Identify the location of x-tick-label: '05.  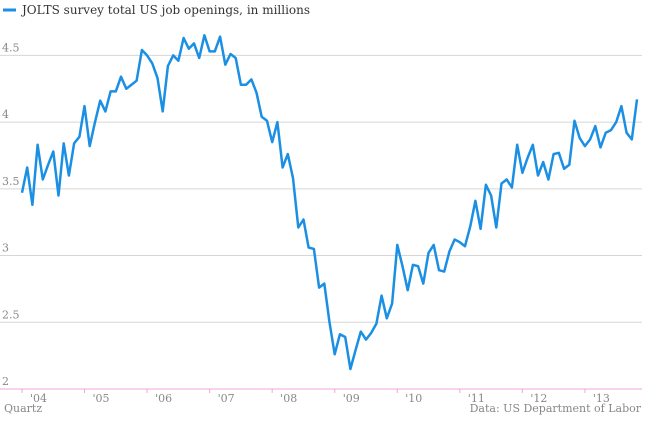
(101, 398).